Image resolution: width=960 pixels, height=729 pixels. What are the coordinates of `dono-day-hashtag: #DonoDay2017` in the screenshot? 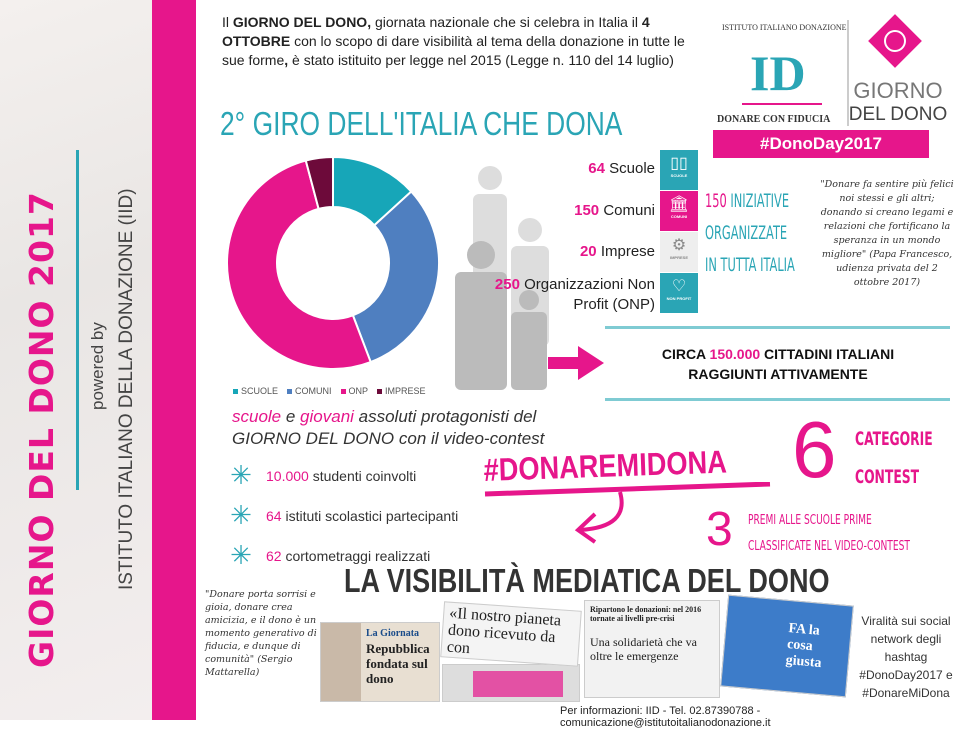 It's located at (821, 144).